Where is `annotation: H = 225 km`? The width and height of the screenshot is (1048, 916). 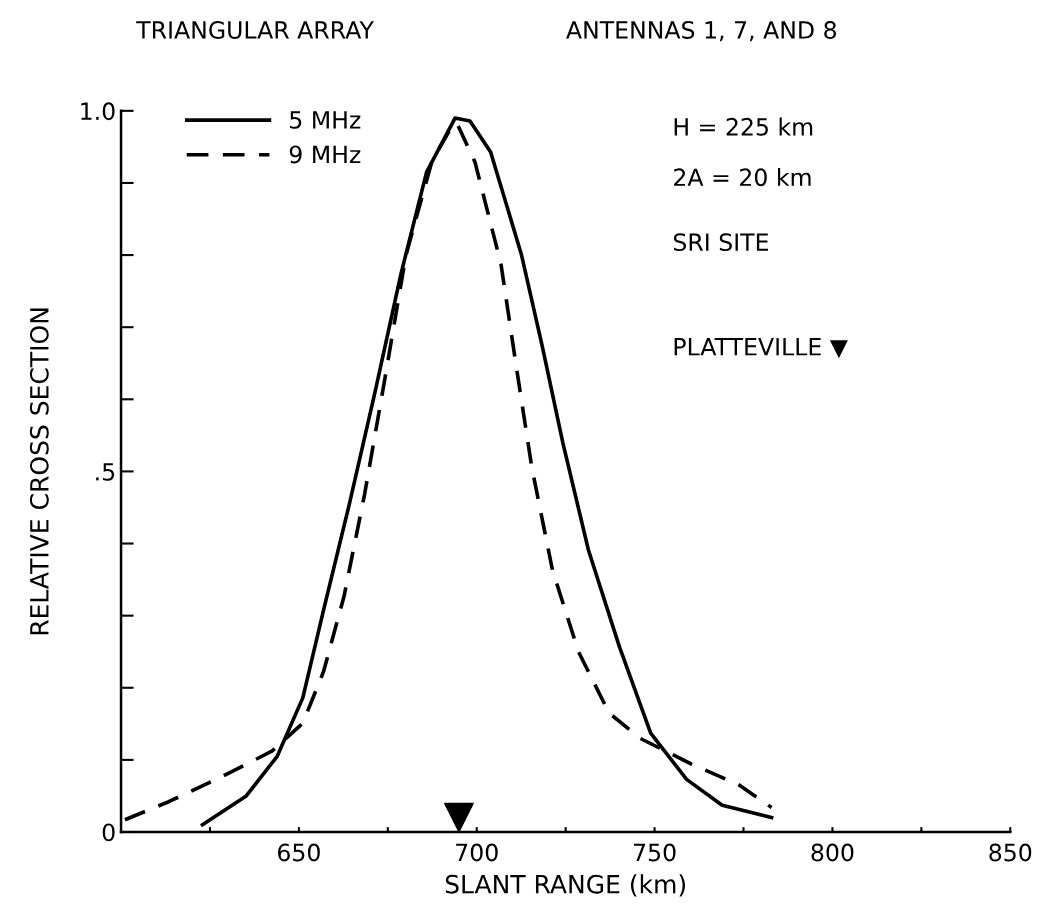 annotation: H = 225 km is located at coordinates (743, 126).